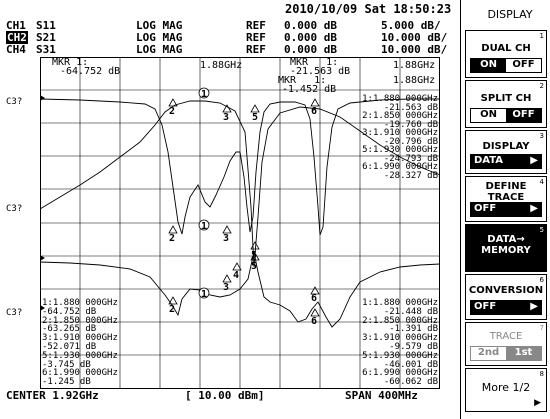 The height and width of the screenshot is (419, 550). I want to click on trace-toggle: 2nd 1st, so click(506, 353).